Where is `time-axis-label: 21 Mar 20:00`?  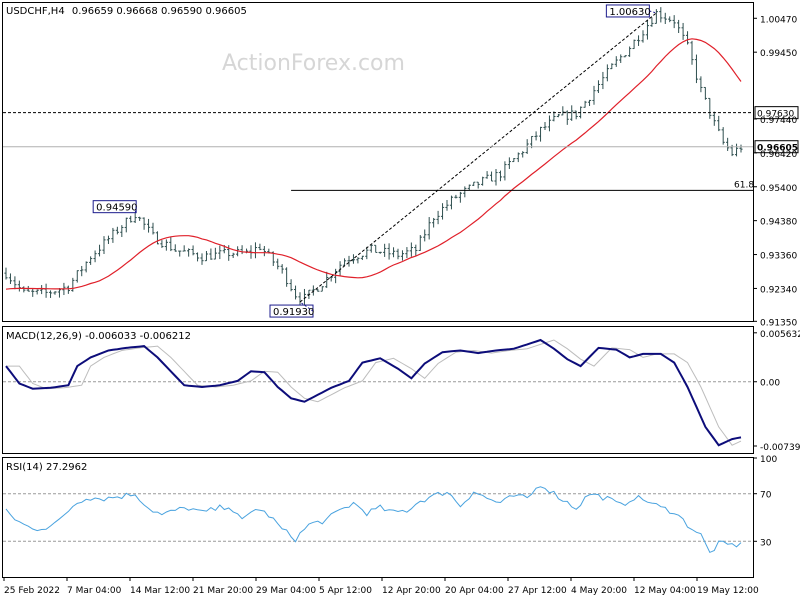 time-axis-label: 21 Mar 20:00 is located at coordinates (223, 591).